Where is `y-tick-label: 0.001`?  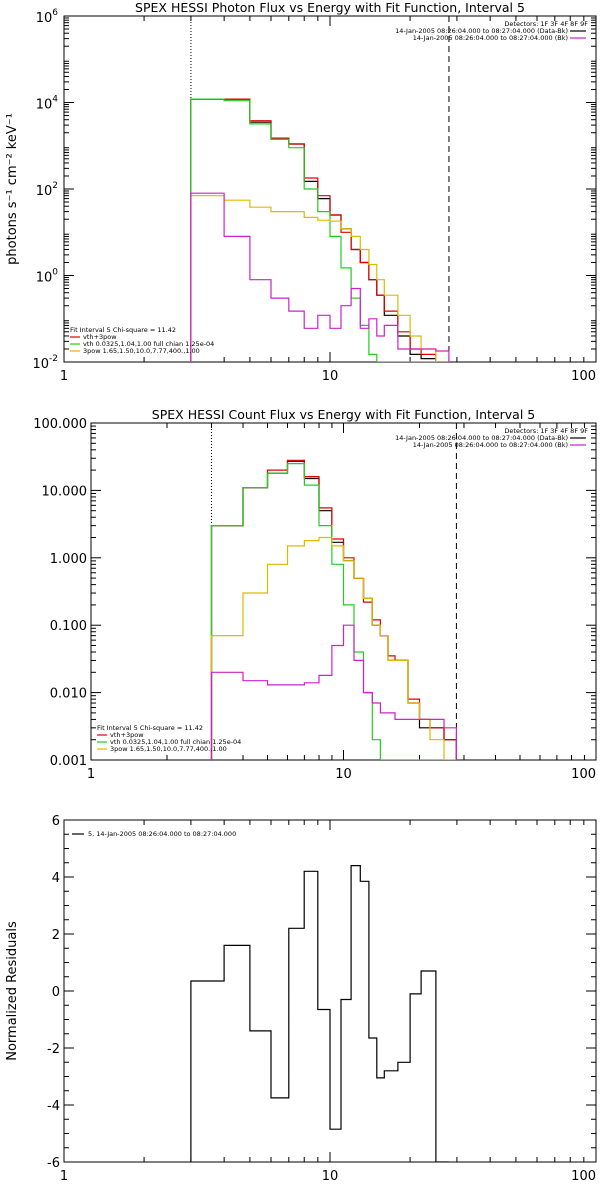
y-tick-label: 0.001 is located at coordinates (68, 761).